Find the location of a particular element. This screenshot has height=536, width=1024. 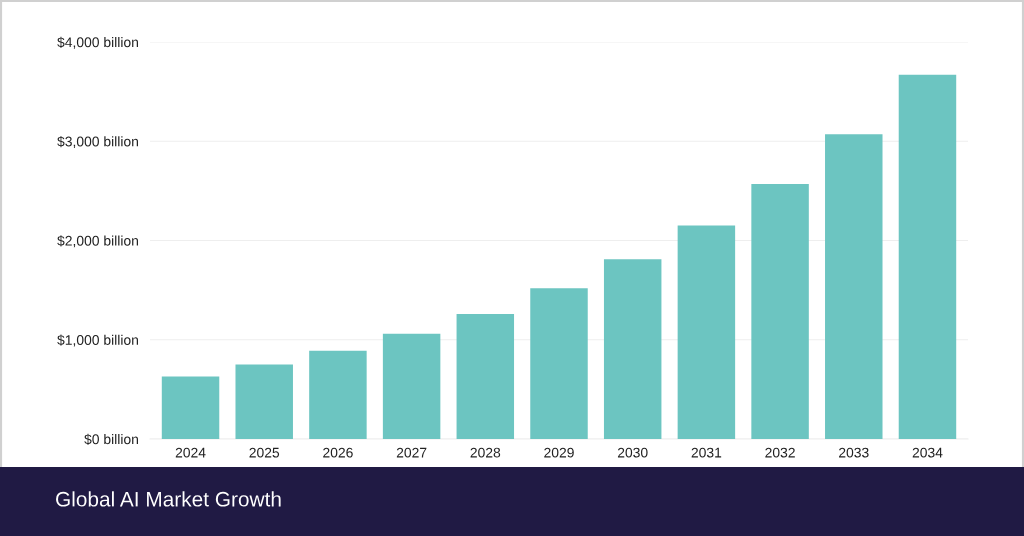

y-tick-label: $4,000 billion is located at coordinates (97, 42).